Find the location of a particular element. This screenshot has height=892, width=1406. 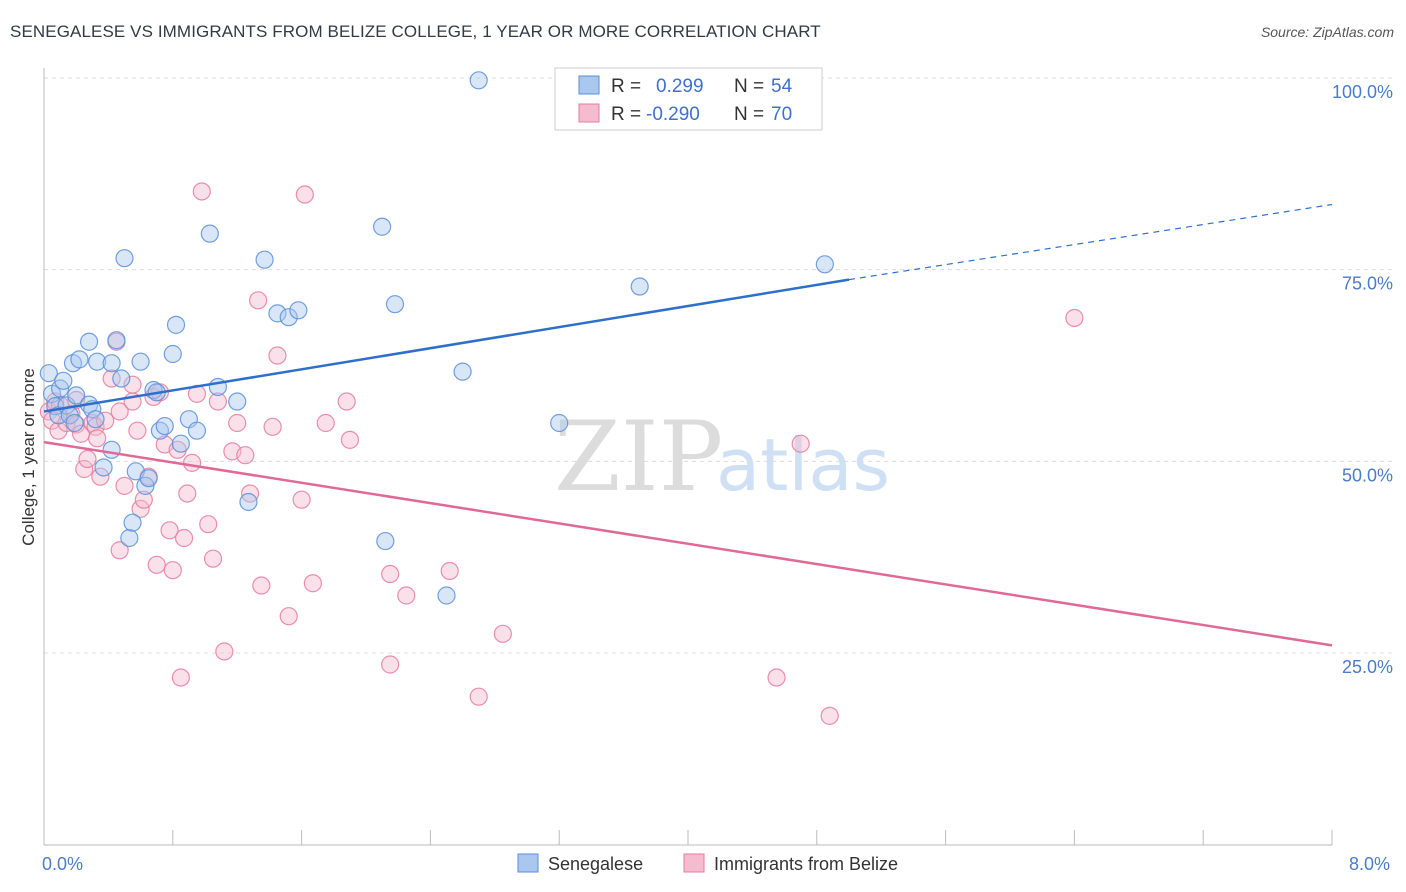

x-tick-labels: 0.0% 8.0% is located at coordinates (716, 864).